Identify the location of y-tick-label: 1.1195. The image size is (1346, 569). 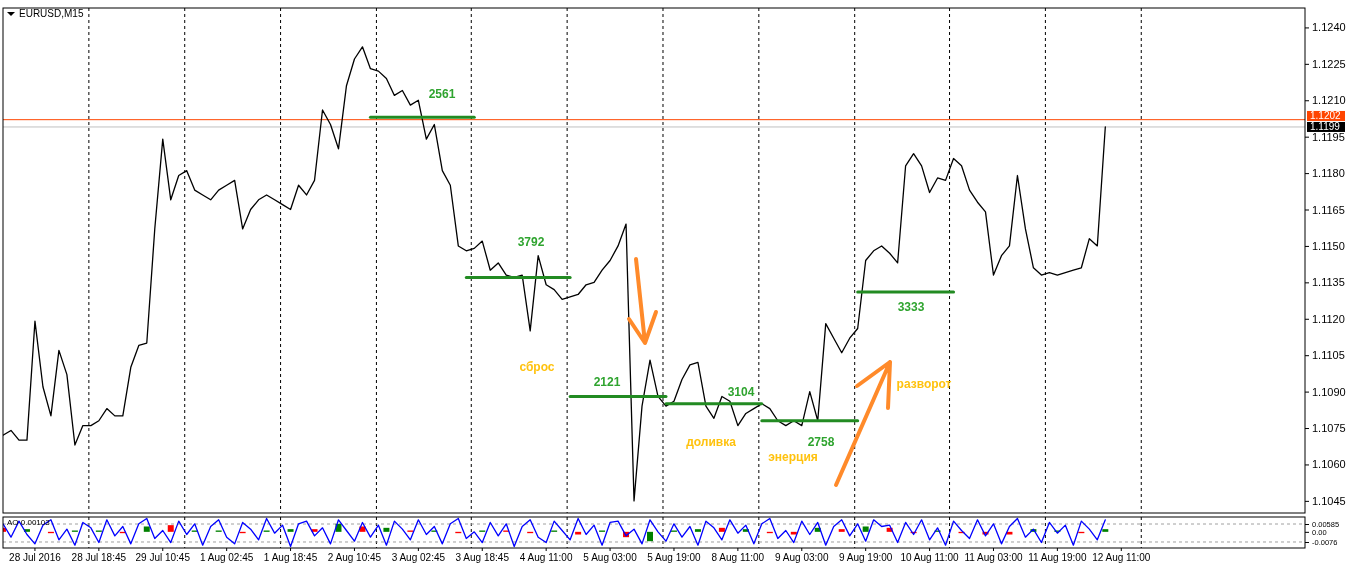
(1328, 136).